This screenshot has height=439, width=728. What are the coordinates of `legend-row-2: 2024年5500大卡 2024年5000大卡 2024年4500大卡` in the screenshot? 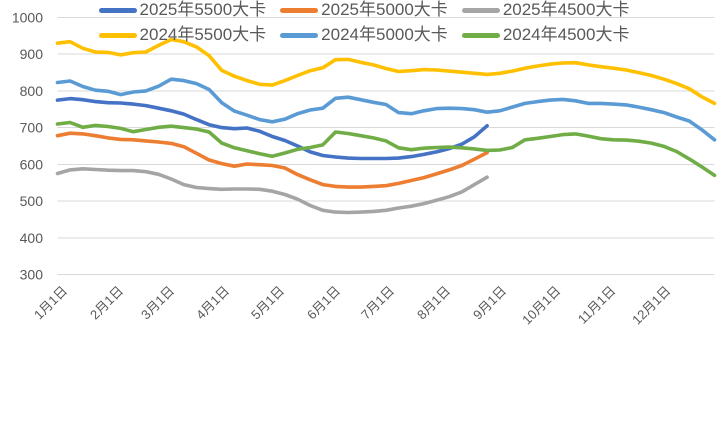 It's located at (364, 35).